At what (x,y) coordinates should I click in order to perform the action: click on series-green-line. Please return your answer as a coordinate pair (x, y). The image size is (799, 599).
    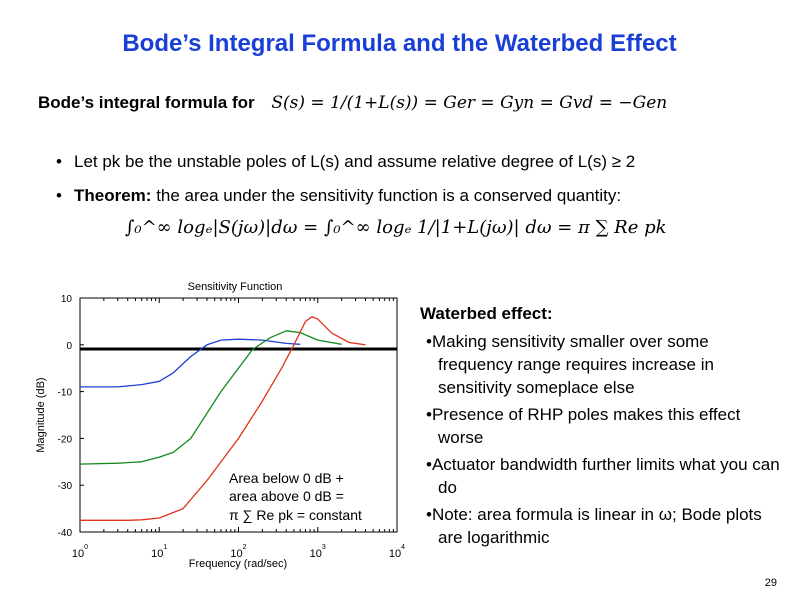
    Looking at the image, I should click on (210, 397).